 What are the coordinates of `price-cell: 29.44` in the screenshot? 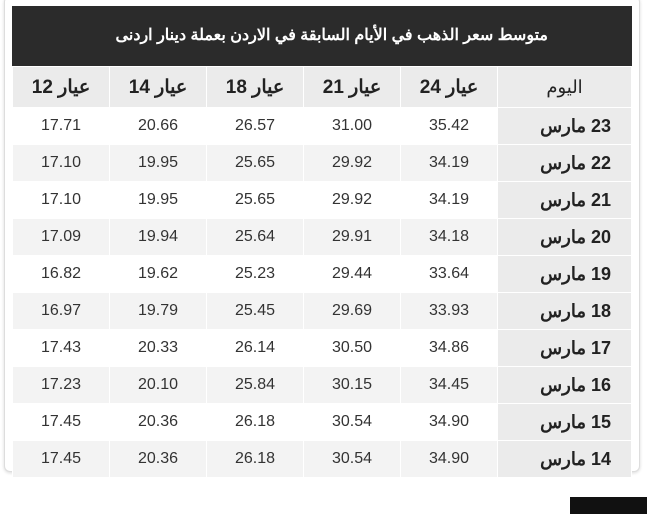 It's located at (352, 274).